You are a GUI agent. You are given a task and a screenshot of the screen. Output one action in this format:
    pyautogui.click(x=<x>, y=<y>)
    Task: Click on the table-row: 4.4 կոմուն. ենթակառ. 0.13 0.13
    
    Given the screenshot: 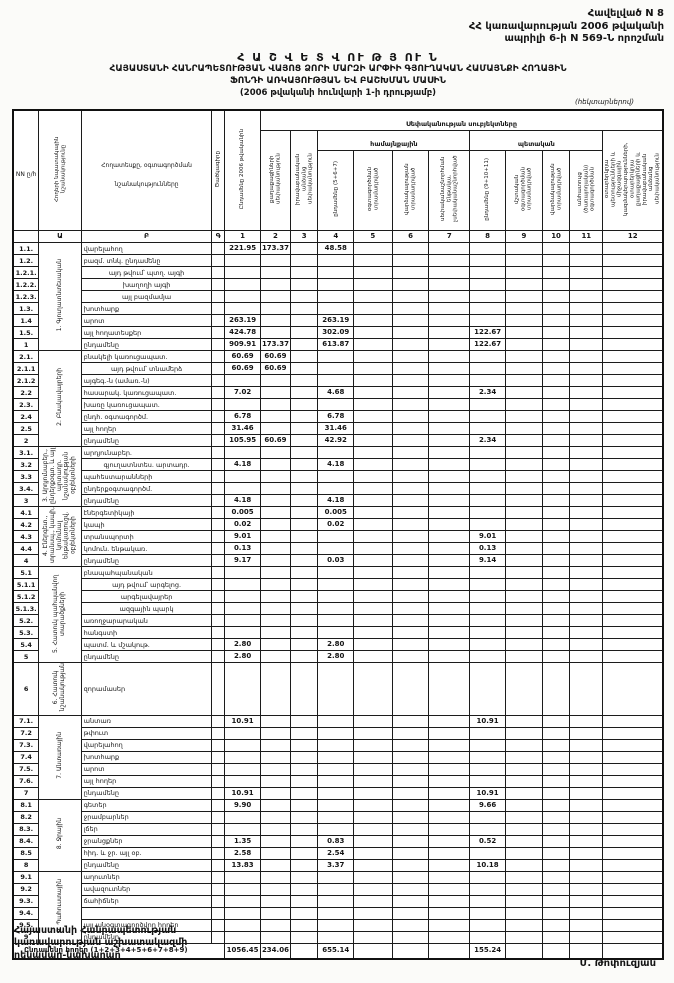 What is the action you would take?
    pyautogui.click(x=338, y=549)
    